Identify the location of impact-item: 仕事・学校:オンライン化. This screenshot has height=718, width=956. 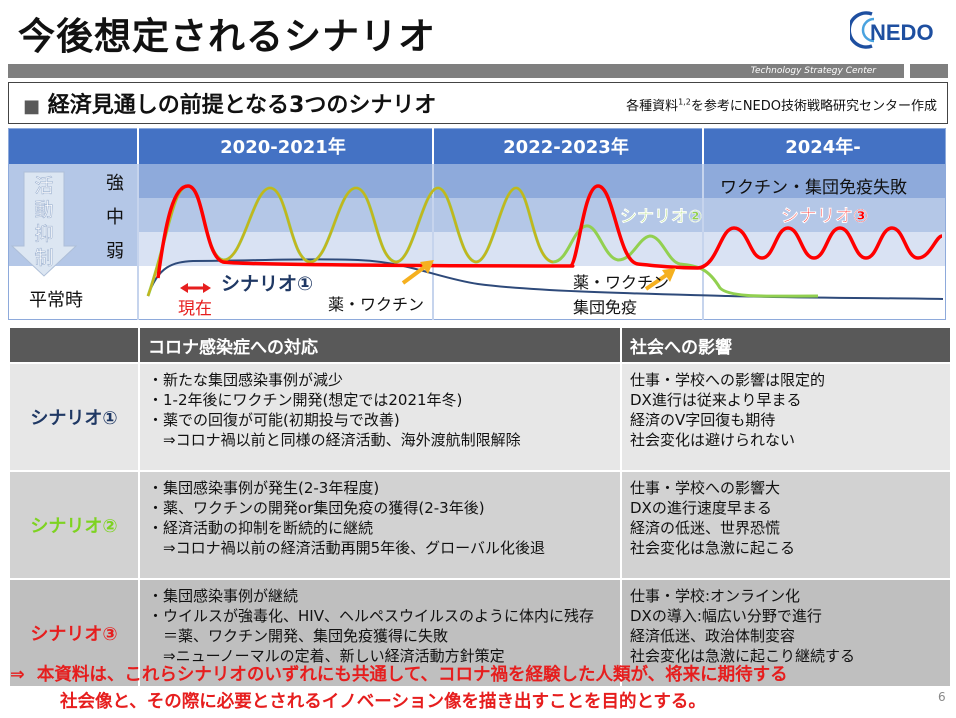
(715, 596).